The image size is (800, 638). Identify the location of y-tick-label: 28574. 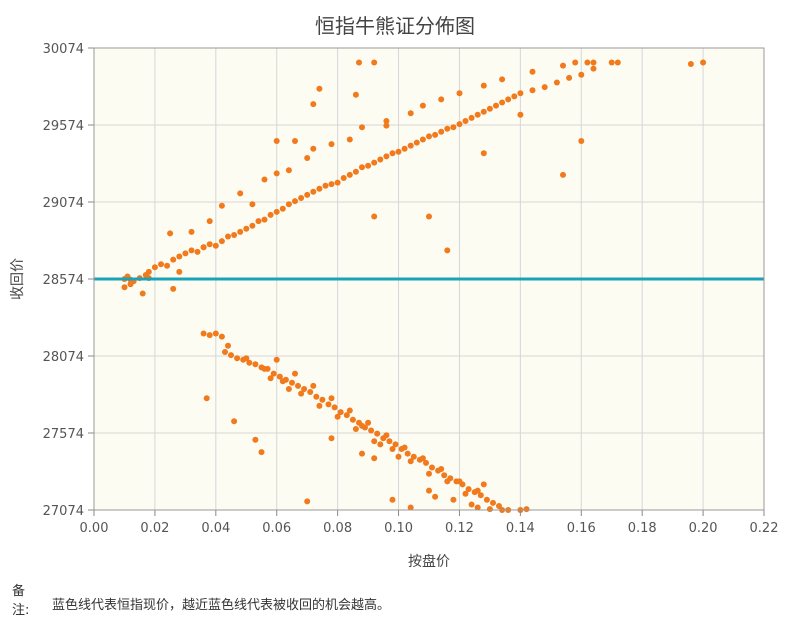
(63, 280).